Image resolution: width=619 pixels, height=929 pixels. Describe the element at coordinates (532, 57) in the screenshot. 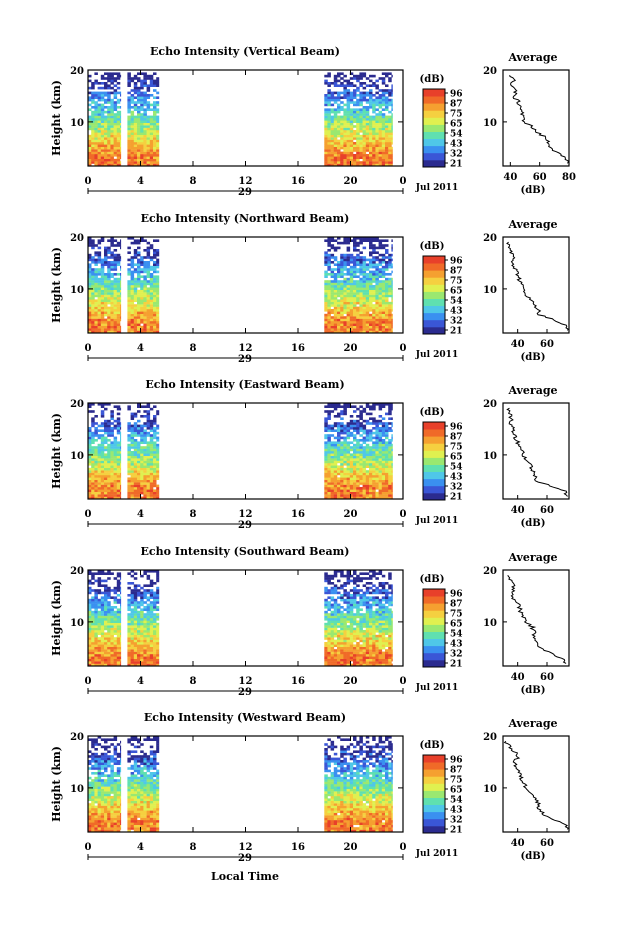

I see `average-title: Average` at that location.